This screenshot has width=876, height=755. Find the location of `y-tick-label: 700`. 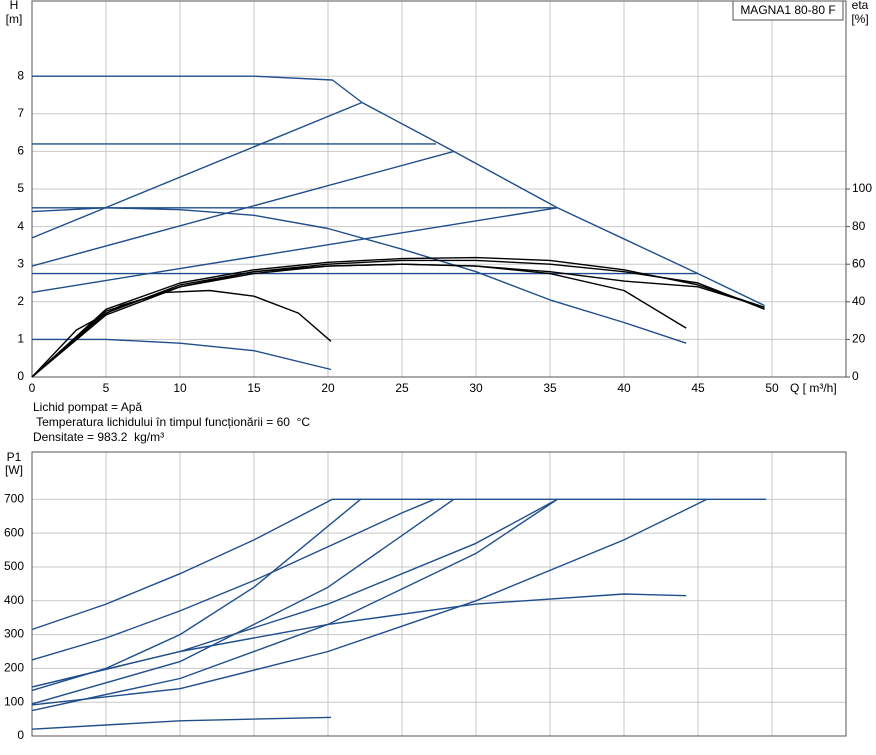

y-tick-label: 700 is located at coordinates (14, 499).